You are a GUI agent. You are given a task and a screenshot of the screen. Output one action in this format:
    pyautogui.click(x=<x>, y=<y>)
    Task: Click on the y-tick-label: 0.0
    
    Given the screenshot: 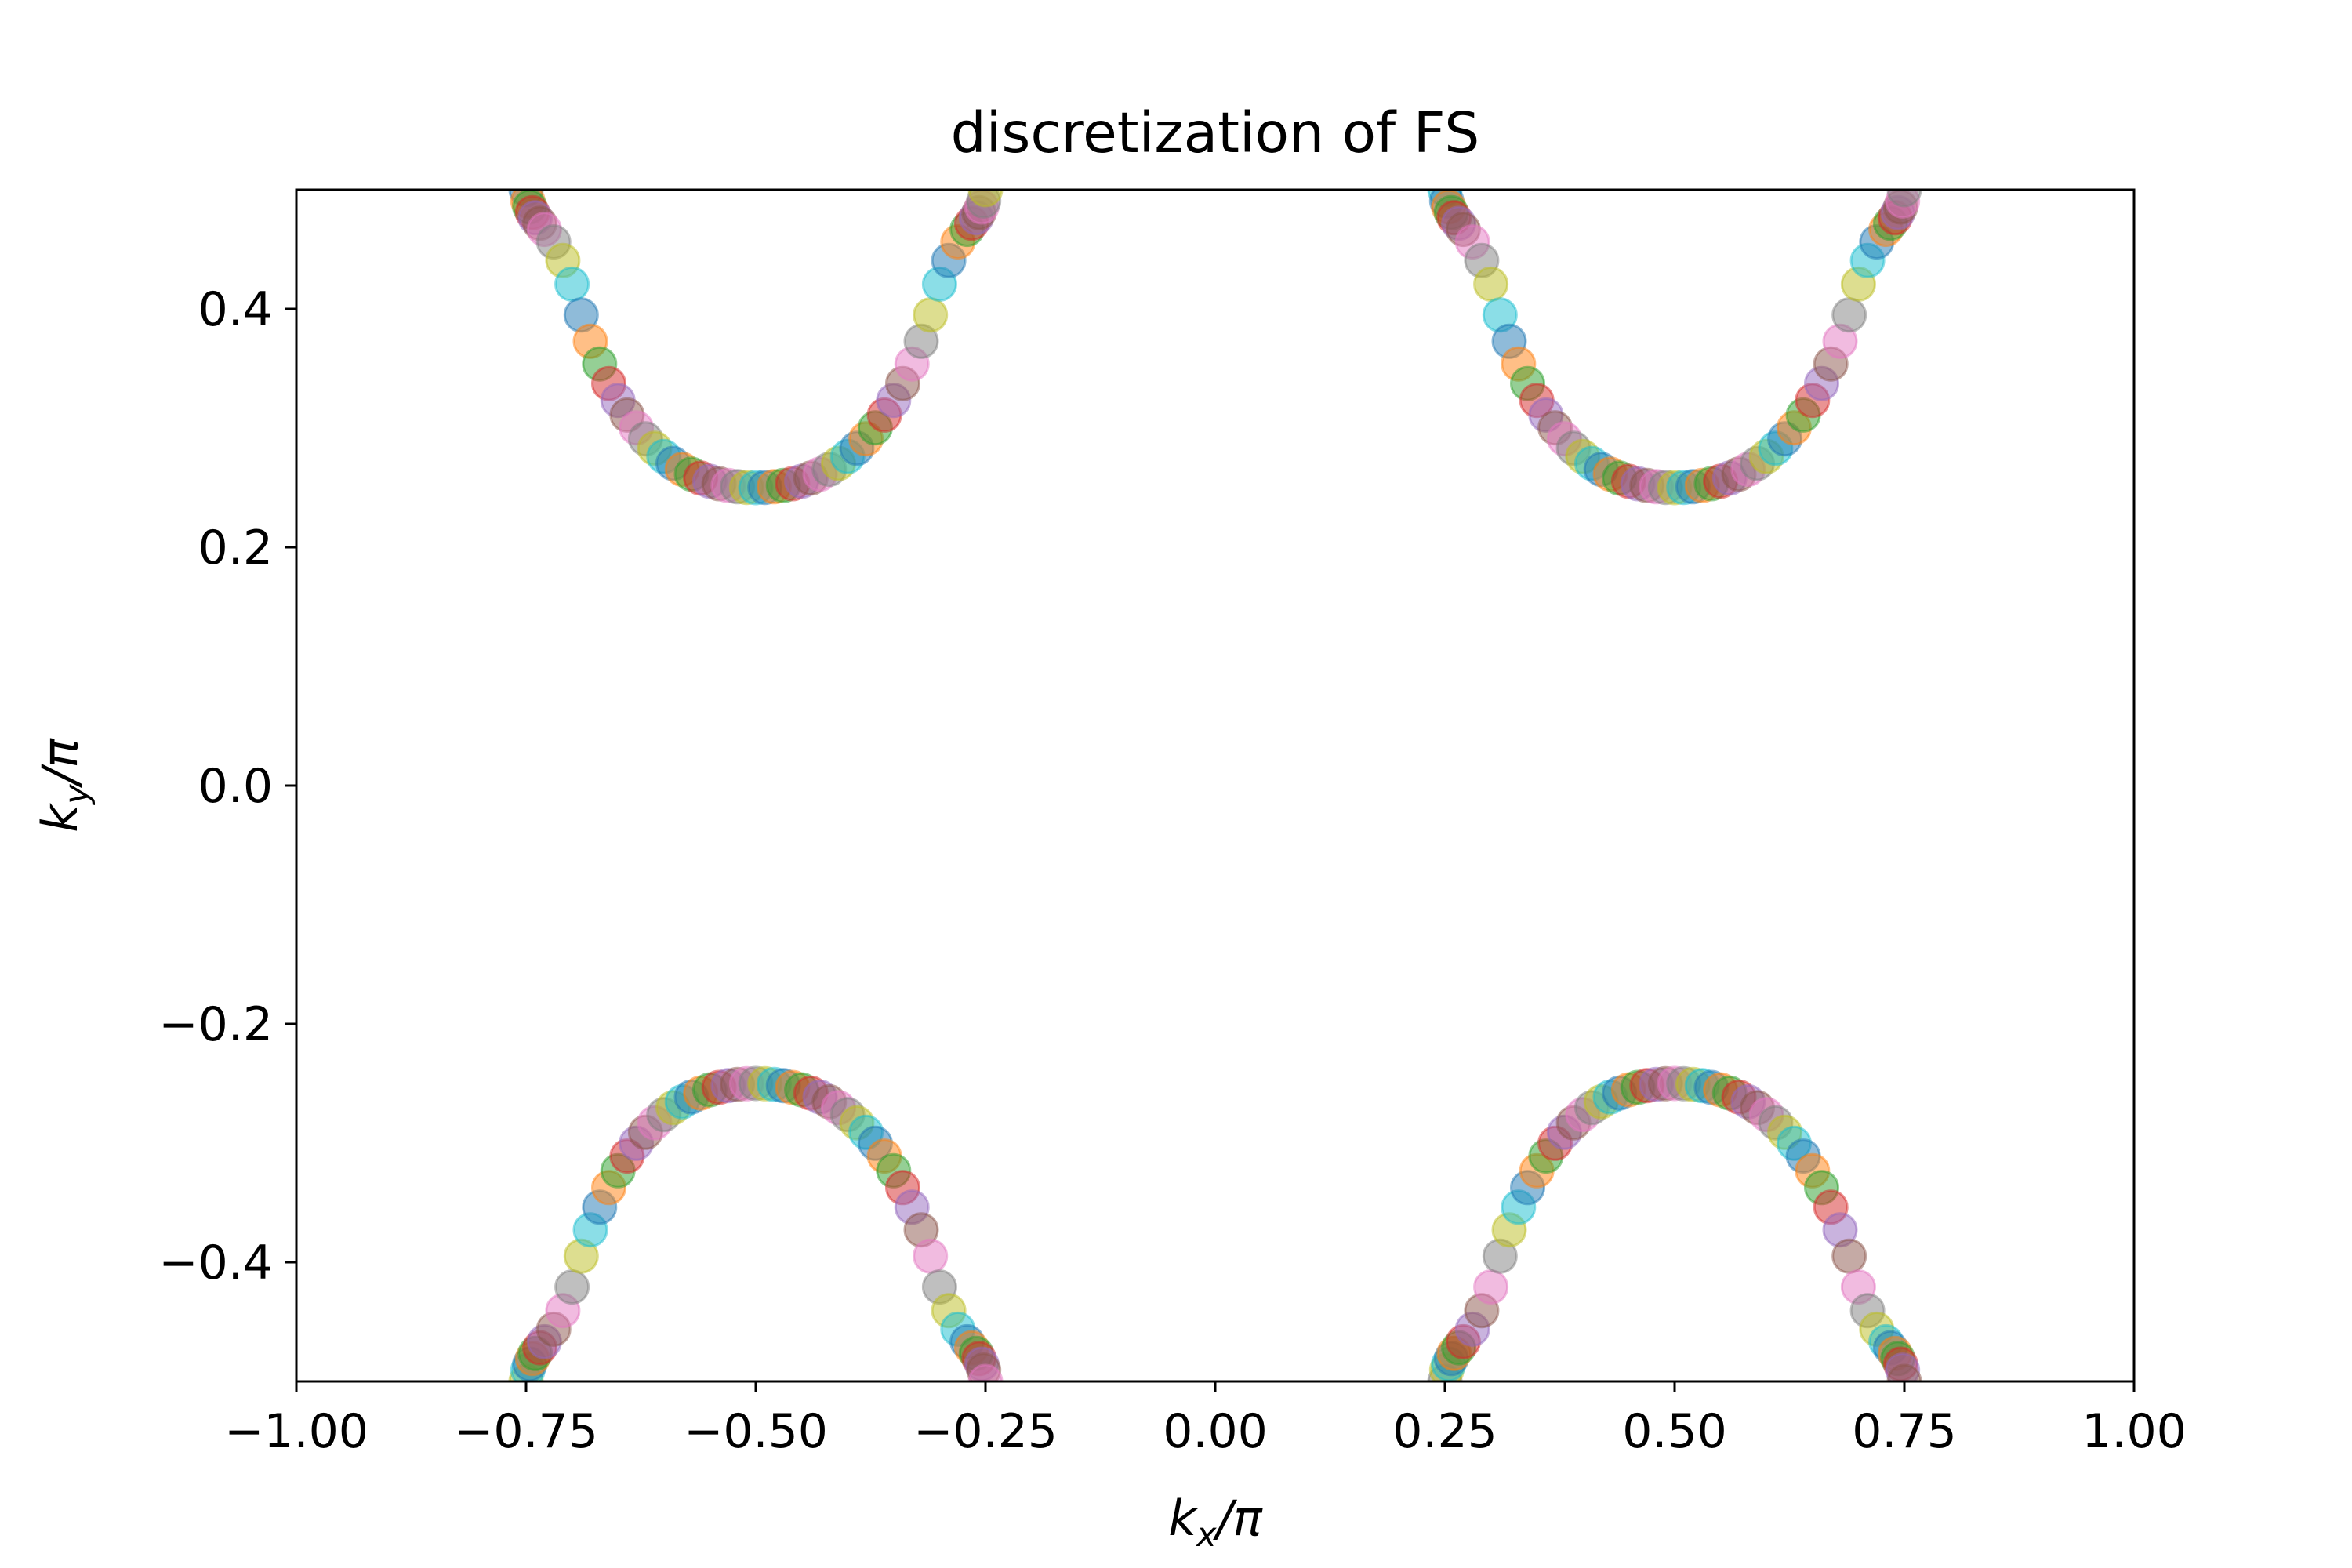 What is the action you would take?
    pyautogui.click(x=235, y=786)
    